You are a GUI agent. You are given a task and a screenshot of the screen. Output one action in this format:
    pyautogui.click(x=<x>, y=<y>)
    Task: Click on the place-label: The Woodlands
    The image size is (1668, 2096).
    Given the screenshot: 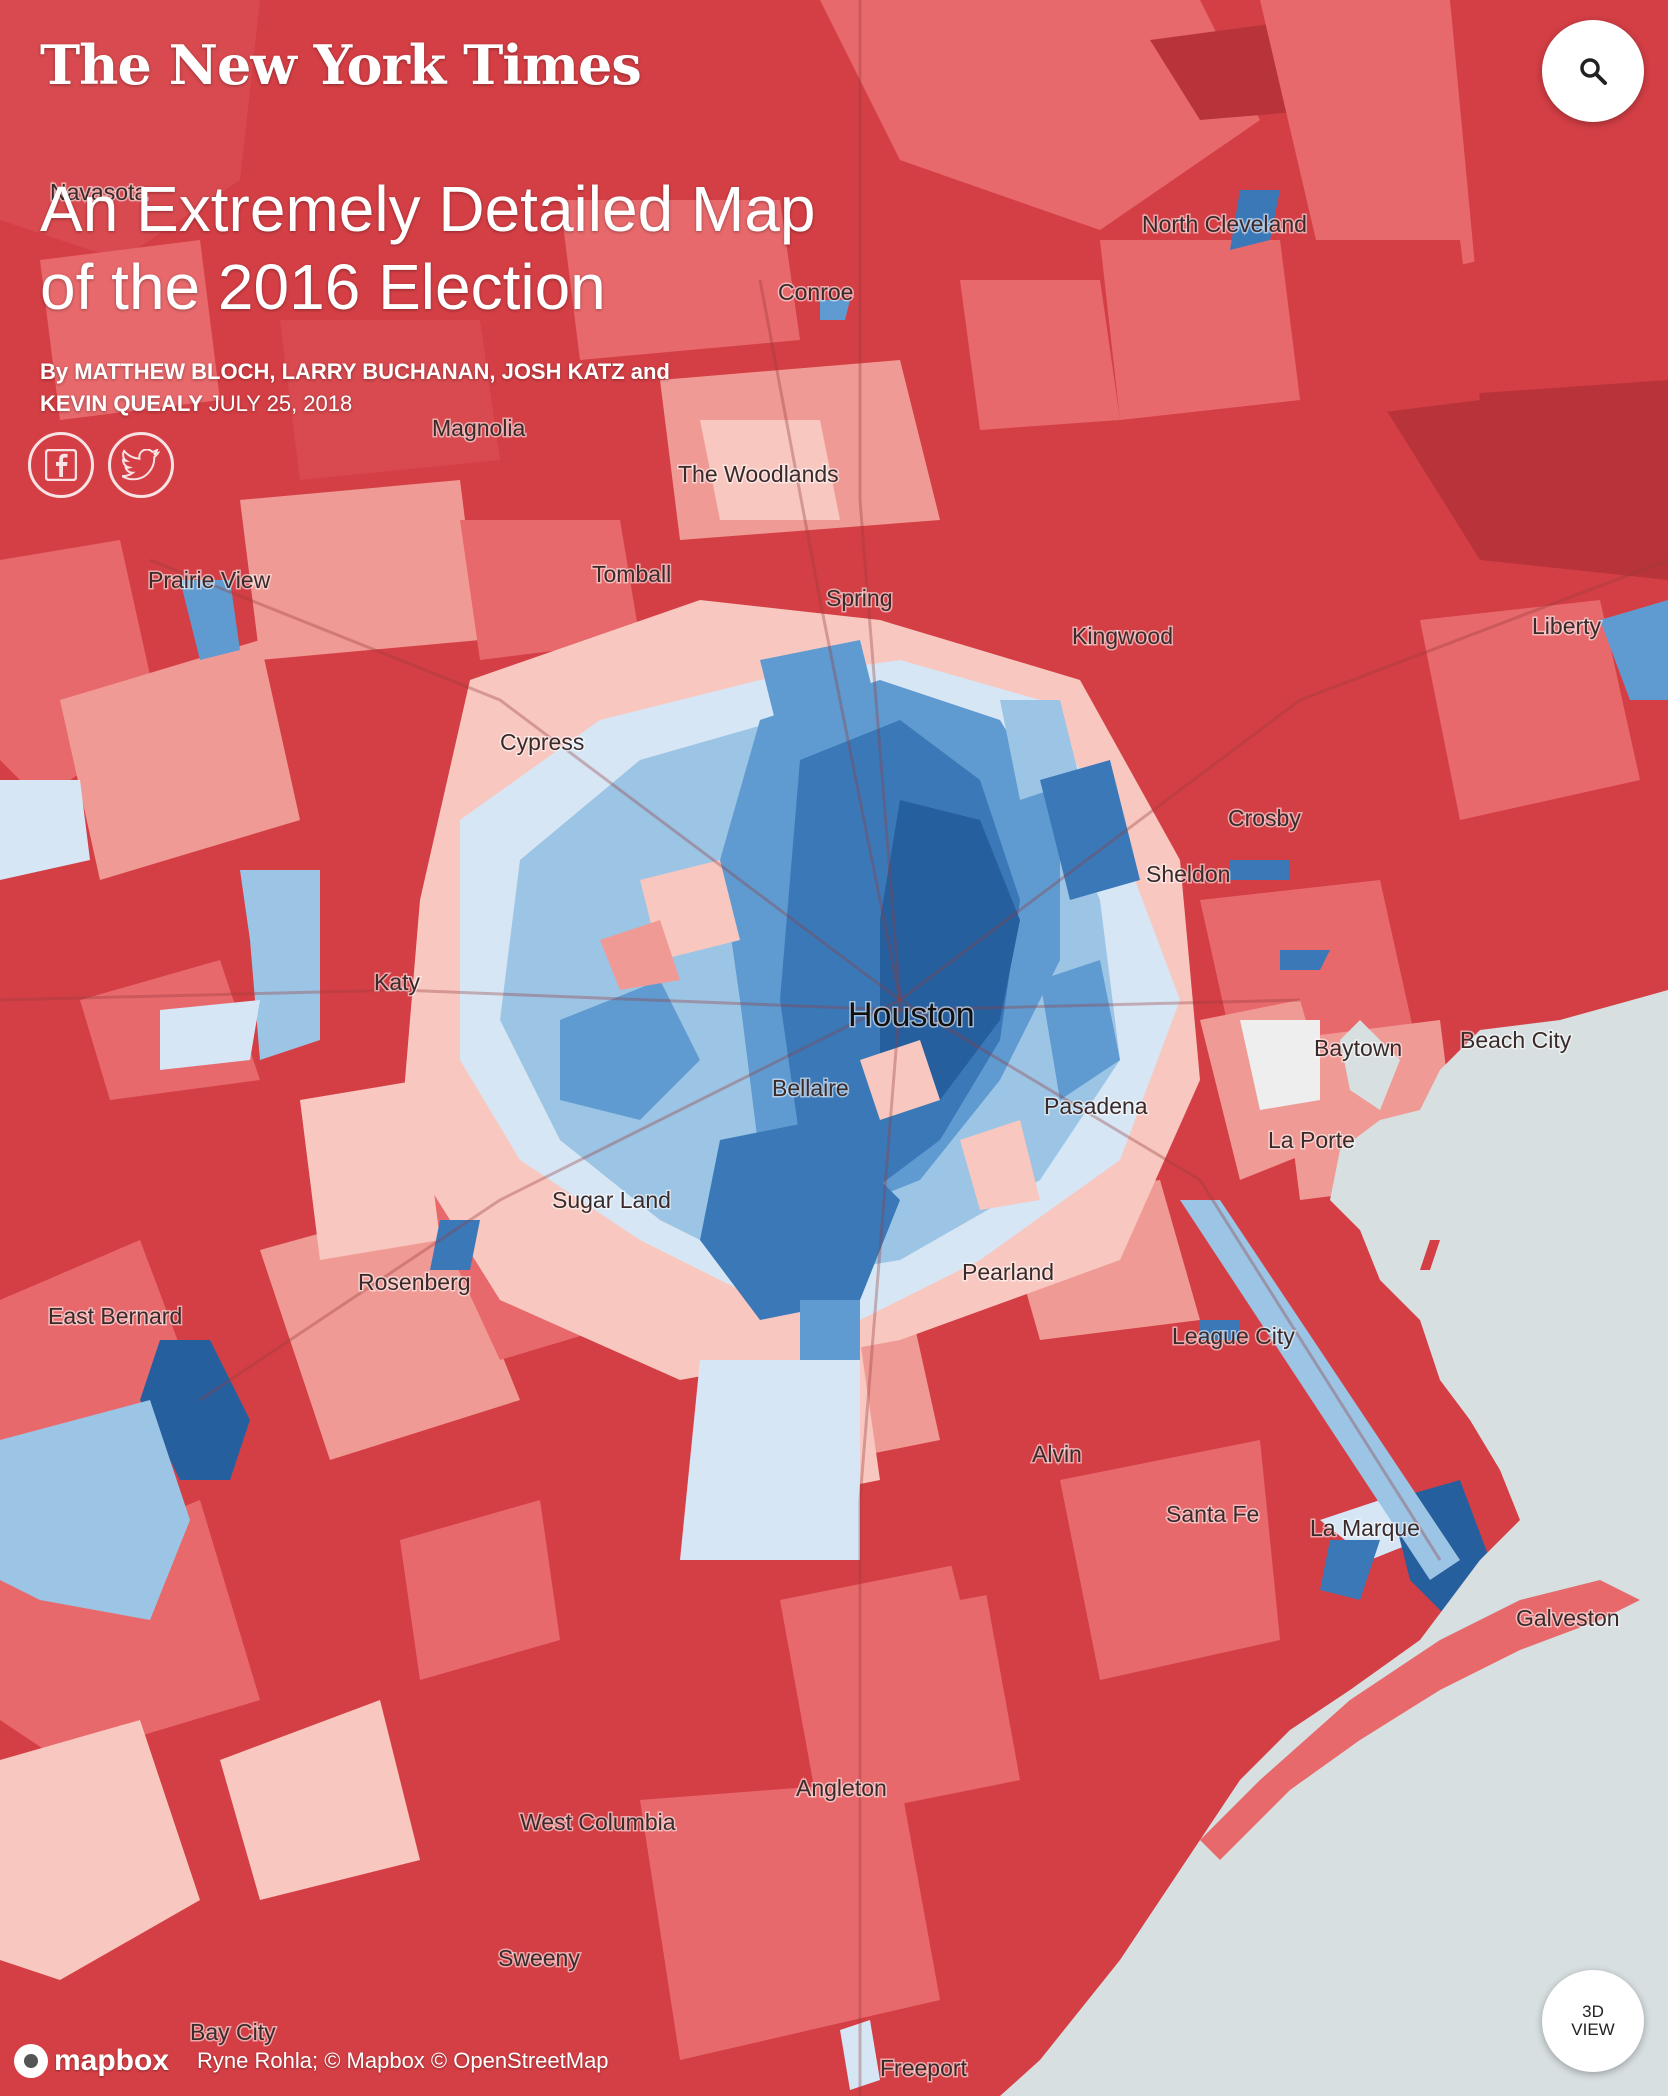 What is the action you would take?
    pyautogui.click(x=758, y=474)
    